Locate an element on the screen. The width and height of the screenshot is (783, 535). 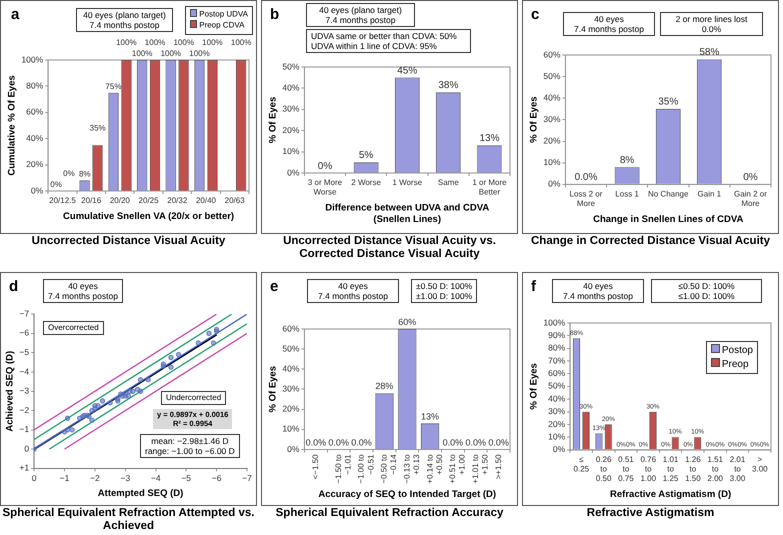
text: Spherical Equivalent Refraction Accuracy is located at coordinates (389, 513).